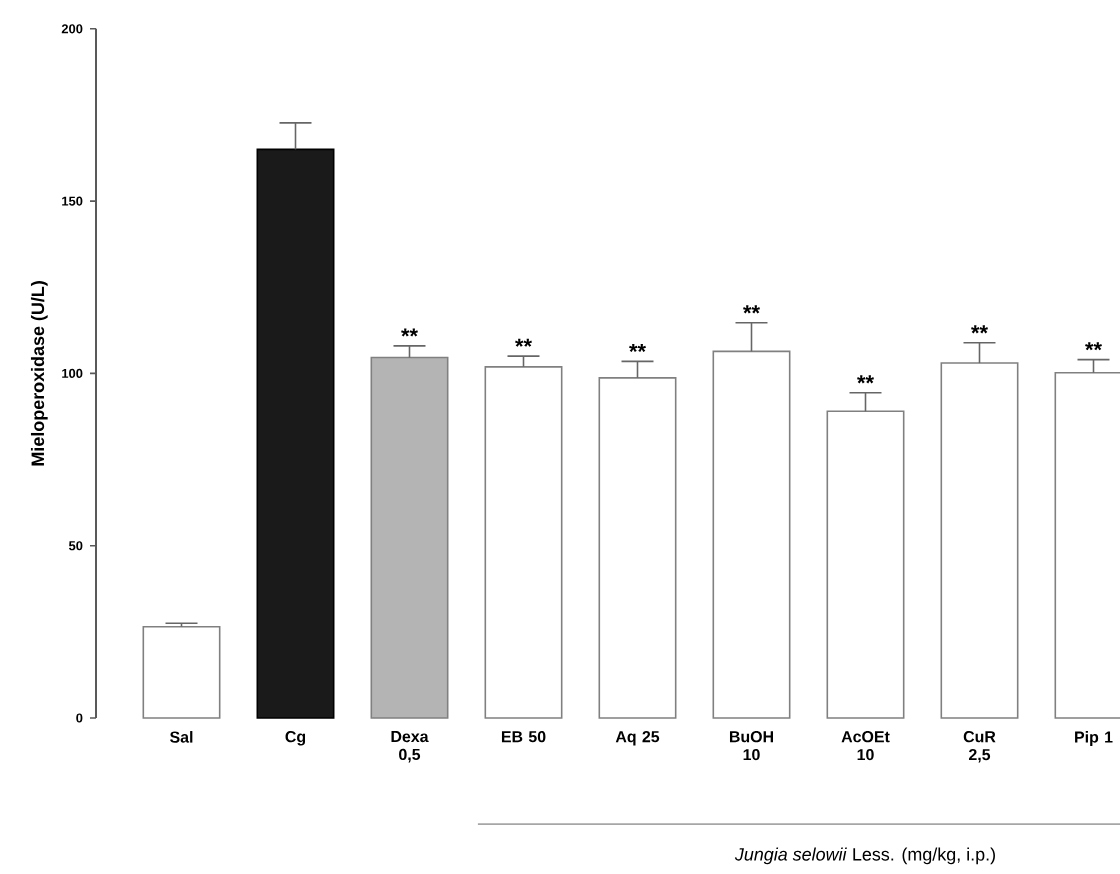 The image size is (1120, 874). What do you see at coordinates (864, 856) in the screenshot?
I see `text: Jungia selowii Less. (mg/kg, i.p.)` at bounding box center [864, 856].